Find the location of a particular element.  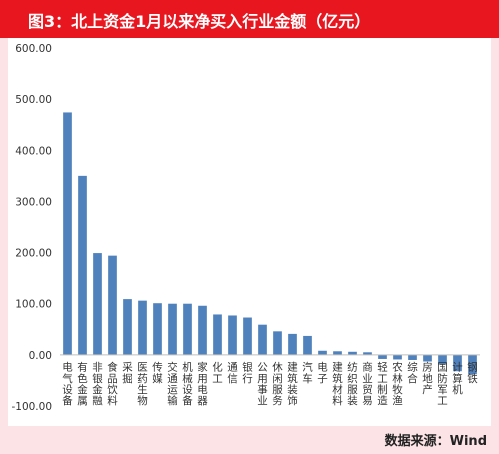

x-tick-label: 电气设备 is located at coordinates (67, 384).